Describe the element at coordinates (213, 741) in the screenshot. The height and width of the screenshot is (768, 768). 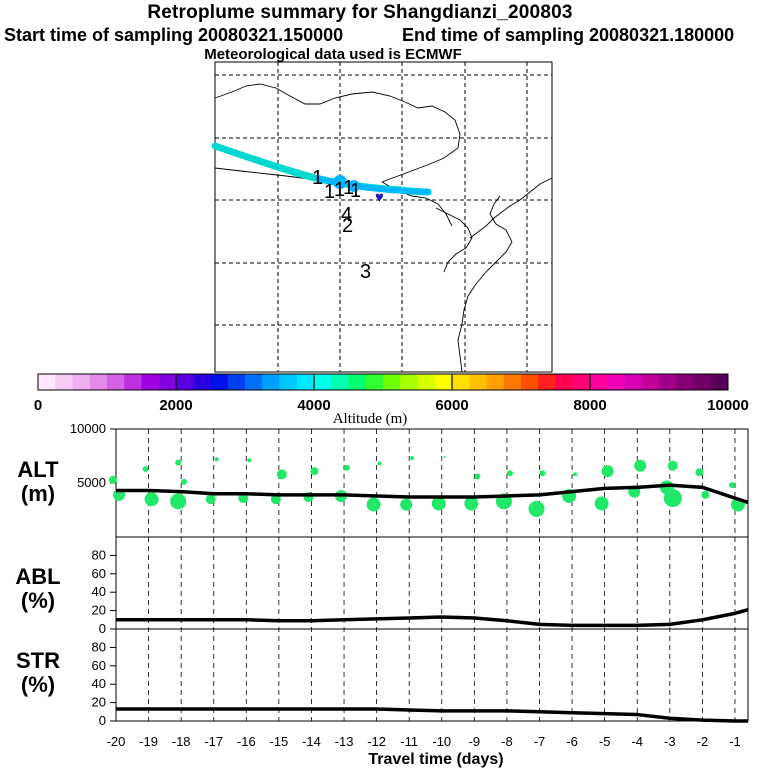
I see `x-tick--17: -17` at that location.